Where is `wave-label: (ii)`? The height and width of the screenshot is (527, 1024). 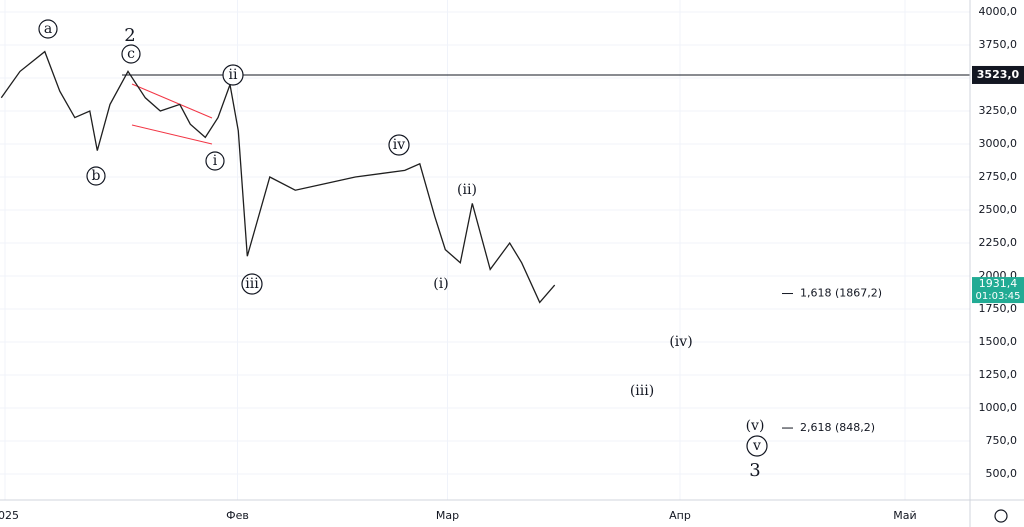
wave-label: (ii) is located at coordinates (467, 190).